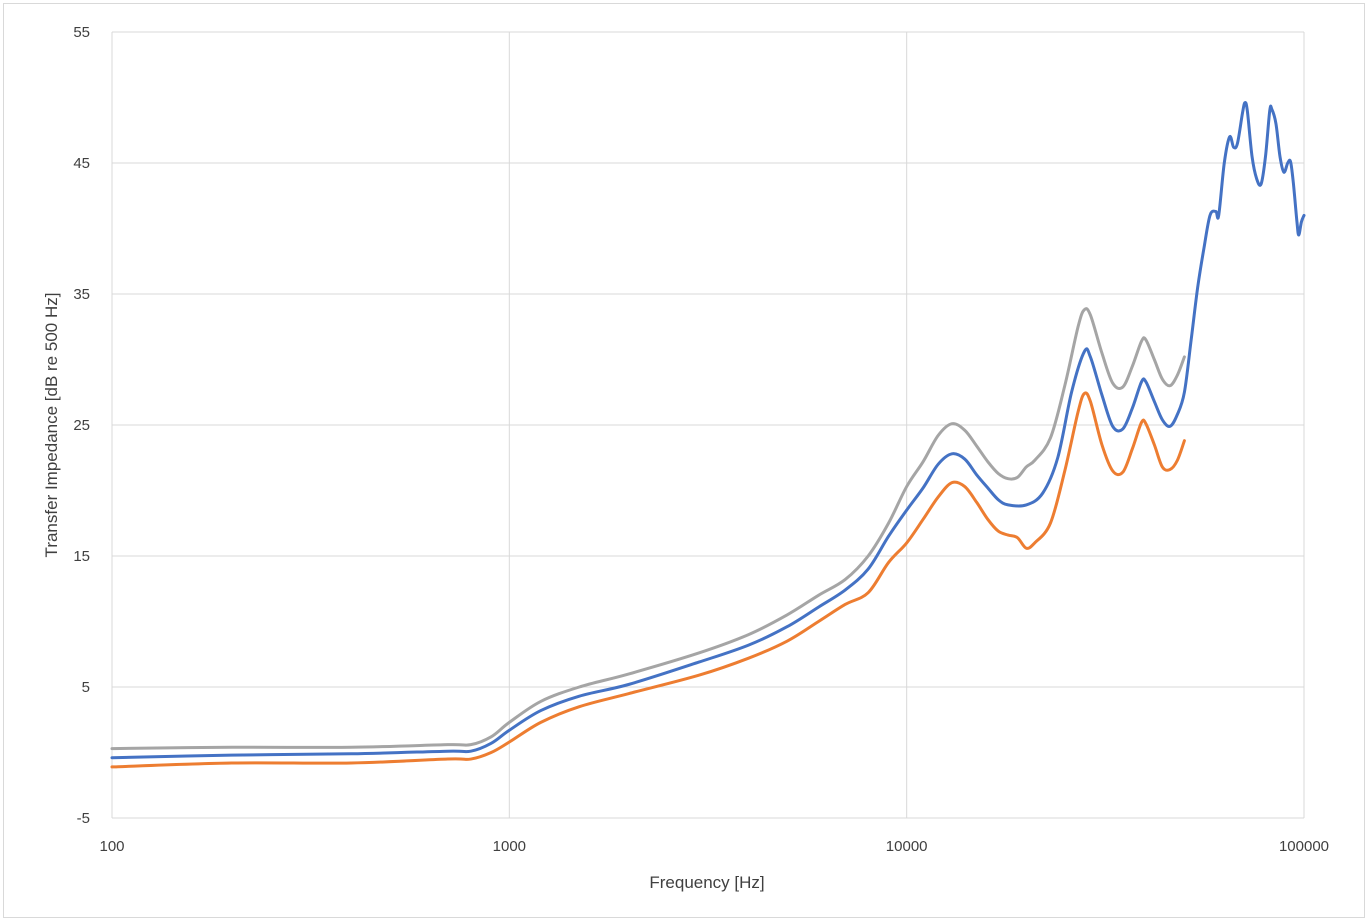 This screenshot has width=1370, height=923. I want to click on y-tick-label: 25, so click(81, 425).